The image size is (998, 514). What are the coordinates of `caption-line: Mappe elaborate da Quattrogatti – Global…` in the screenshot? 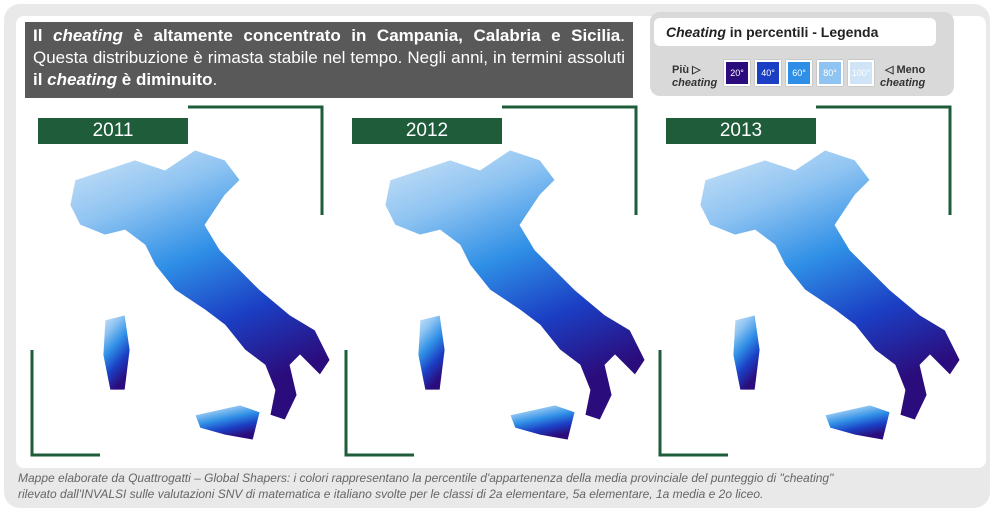 It's located at (426, 478).